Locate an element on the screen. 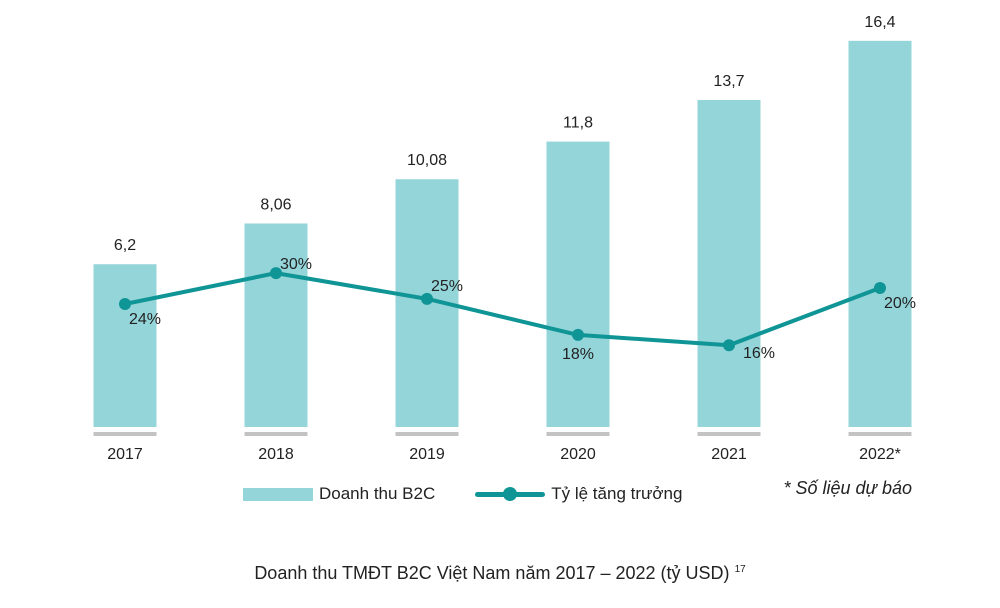  bar-value-label: 11,8 is located at coordinates (578, 123).